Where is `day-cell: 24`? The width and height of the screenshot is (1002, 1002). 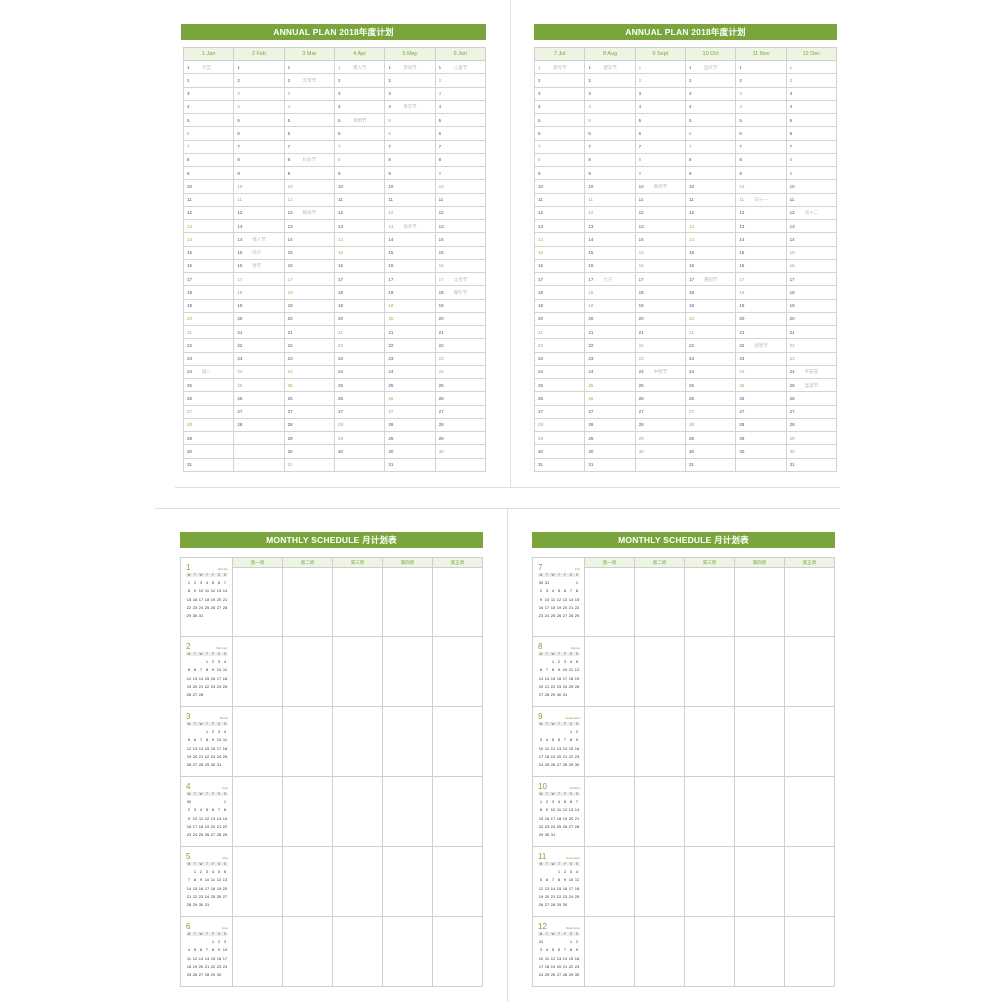 day-cell: 24 is located at coordinates (359, 372).